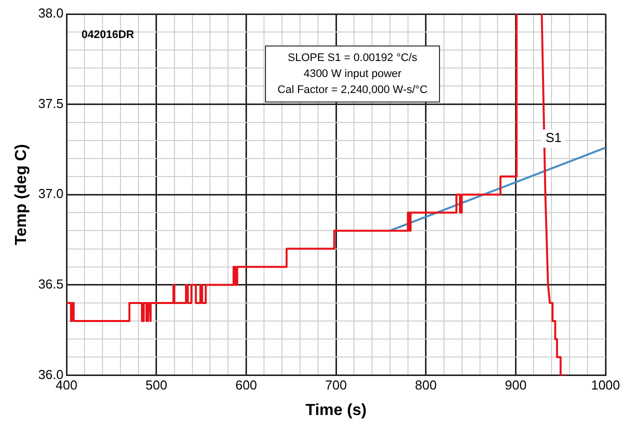 This screenshot has width=623, height=428. What do you see at coordinates (426, 385) in the screenshot?
I see `x-tick-label: 800` at bounding box center [426, 385].